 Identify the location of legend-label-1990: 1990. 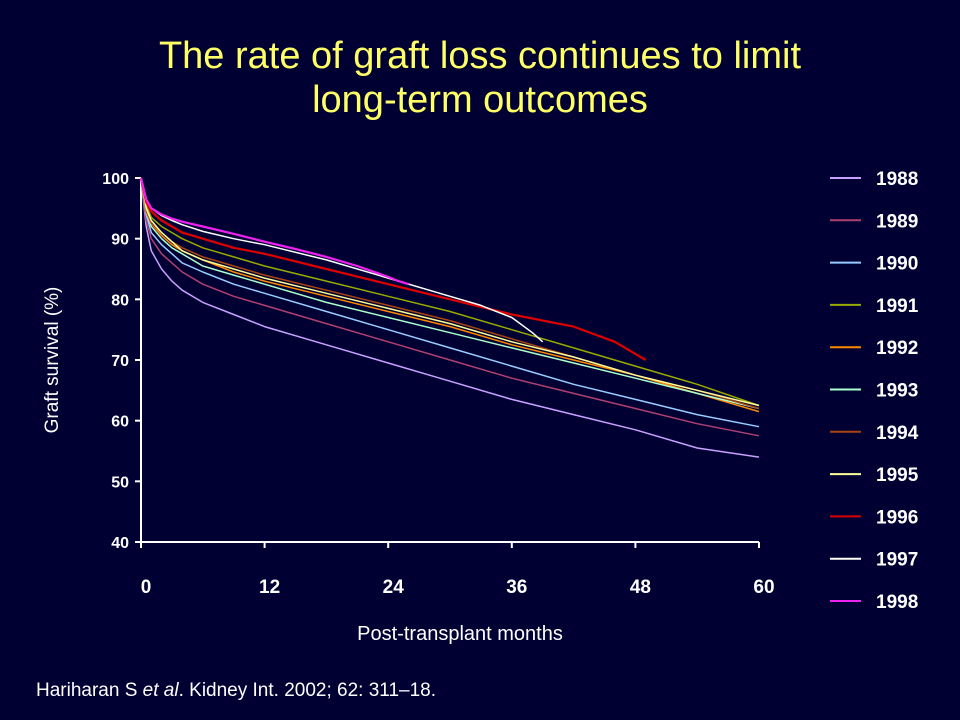
(897, 264).